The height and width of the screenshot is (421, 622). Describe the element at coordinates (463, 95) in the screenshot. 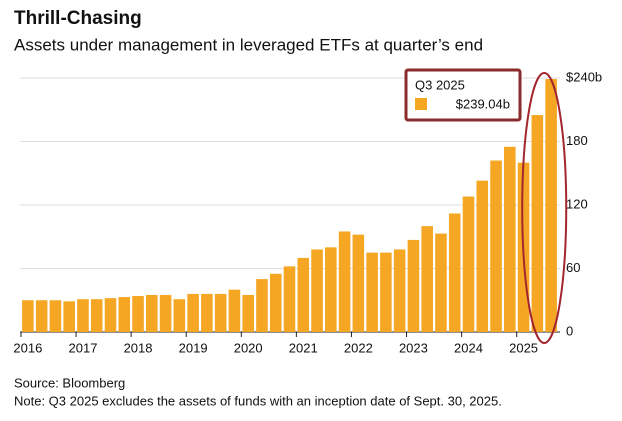

I see `tooltip-box` at that location.